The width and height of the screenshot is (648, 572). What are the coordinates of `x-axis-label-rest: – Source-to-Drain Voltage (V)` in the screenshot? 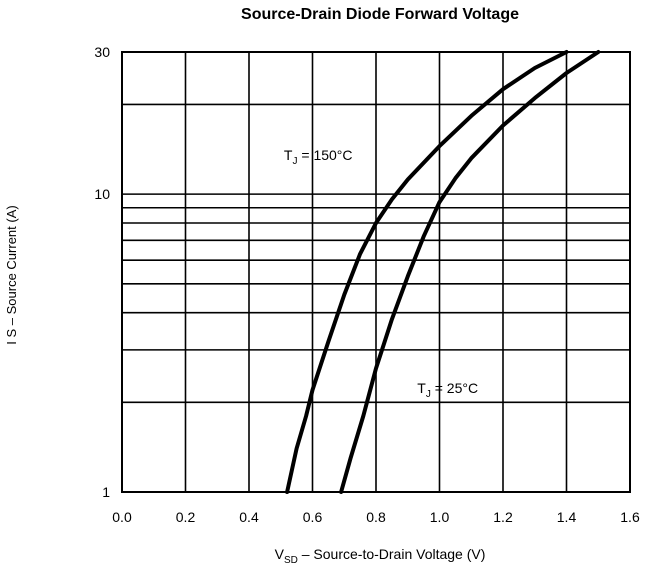 It's located at (391, 554).